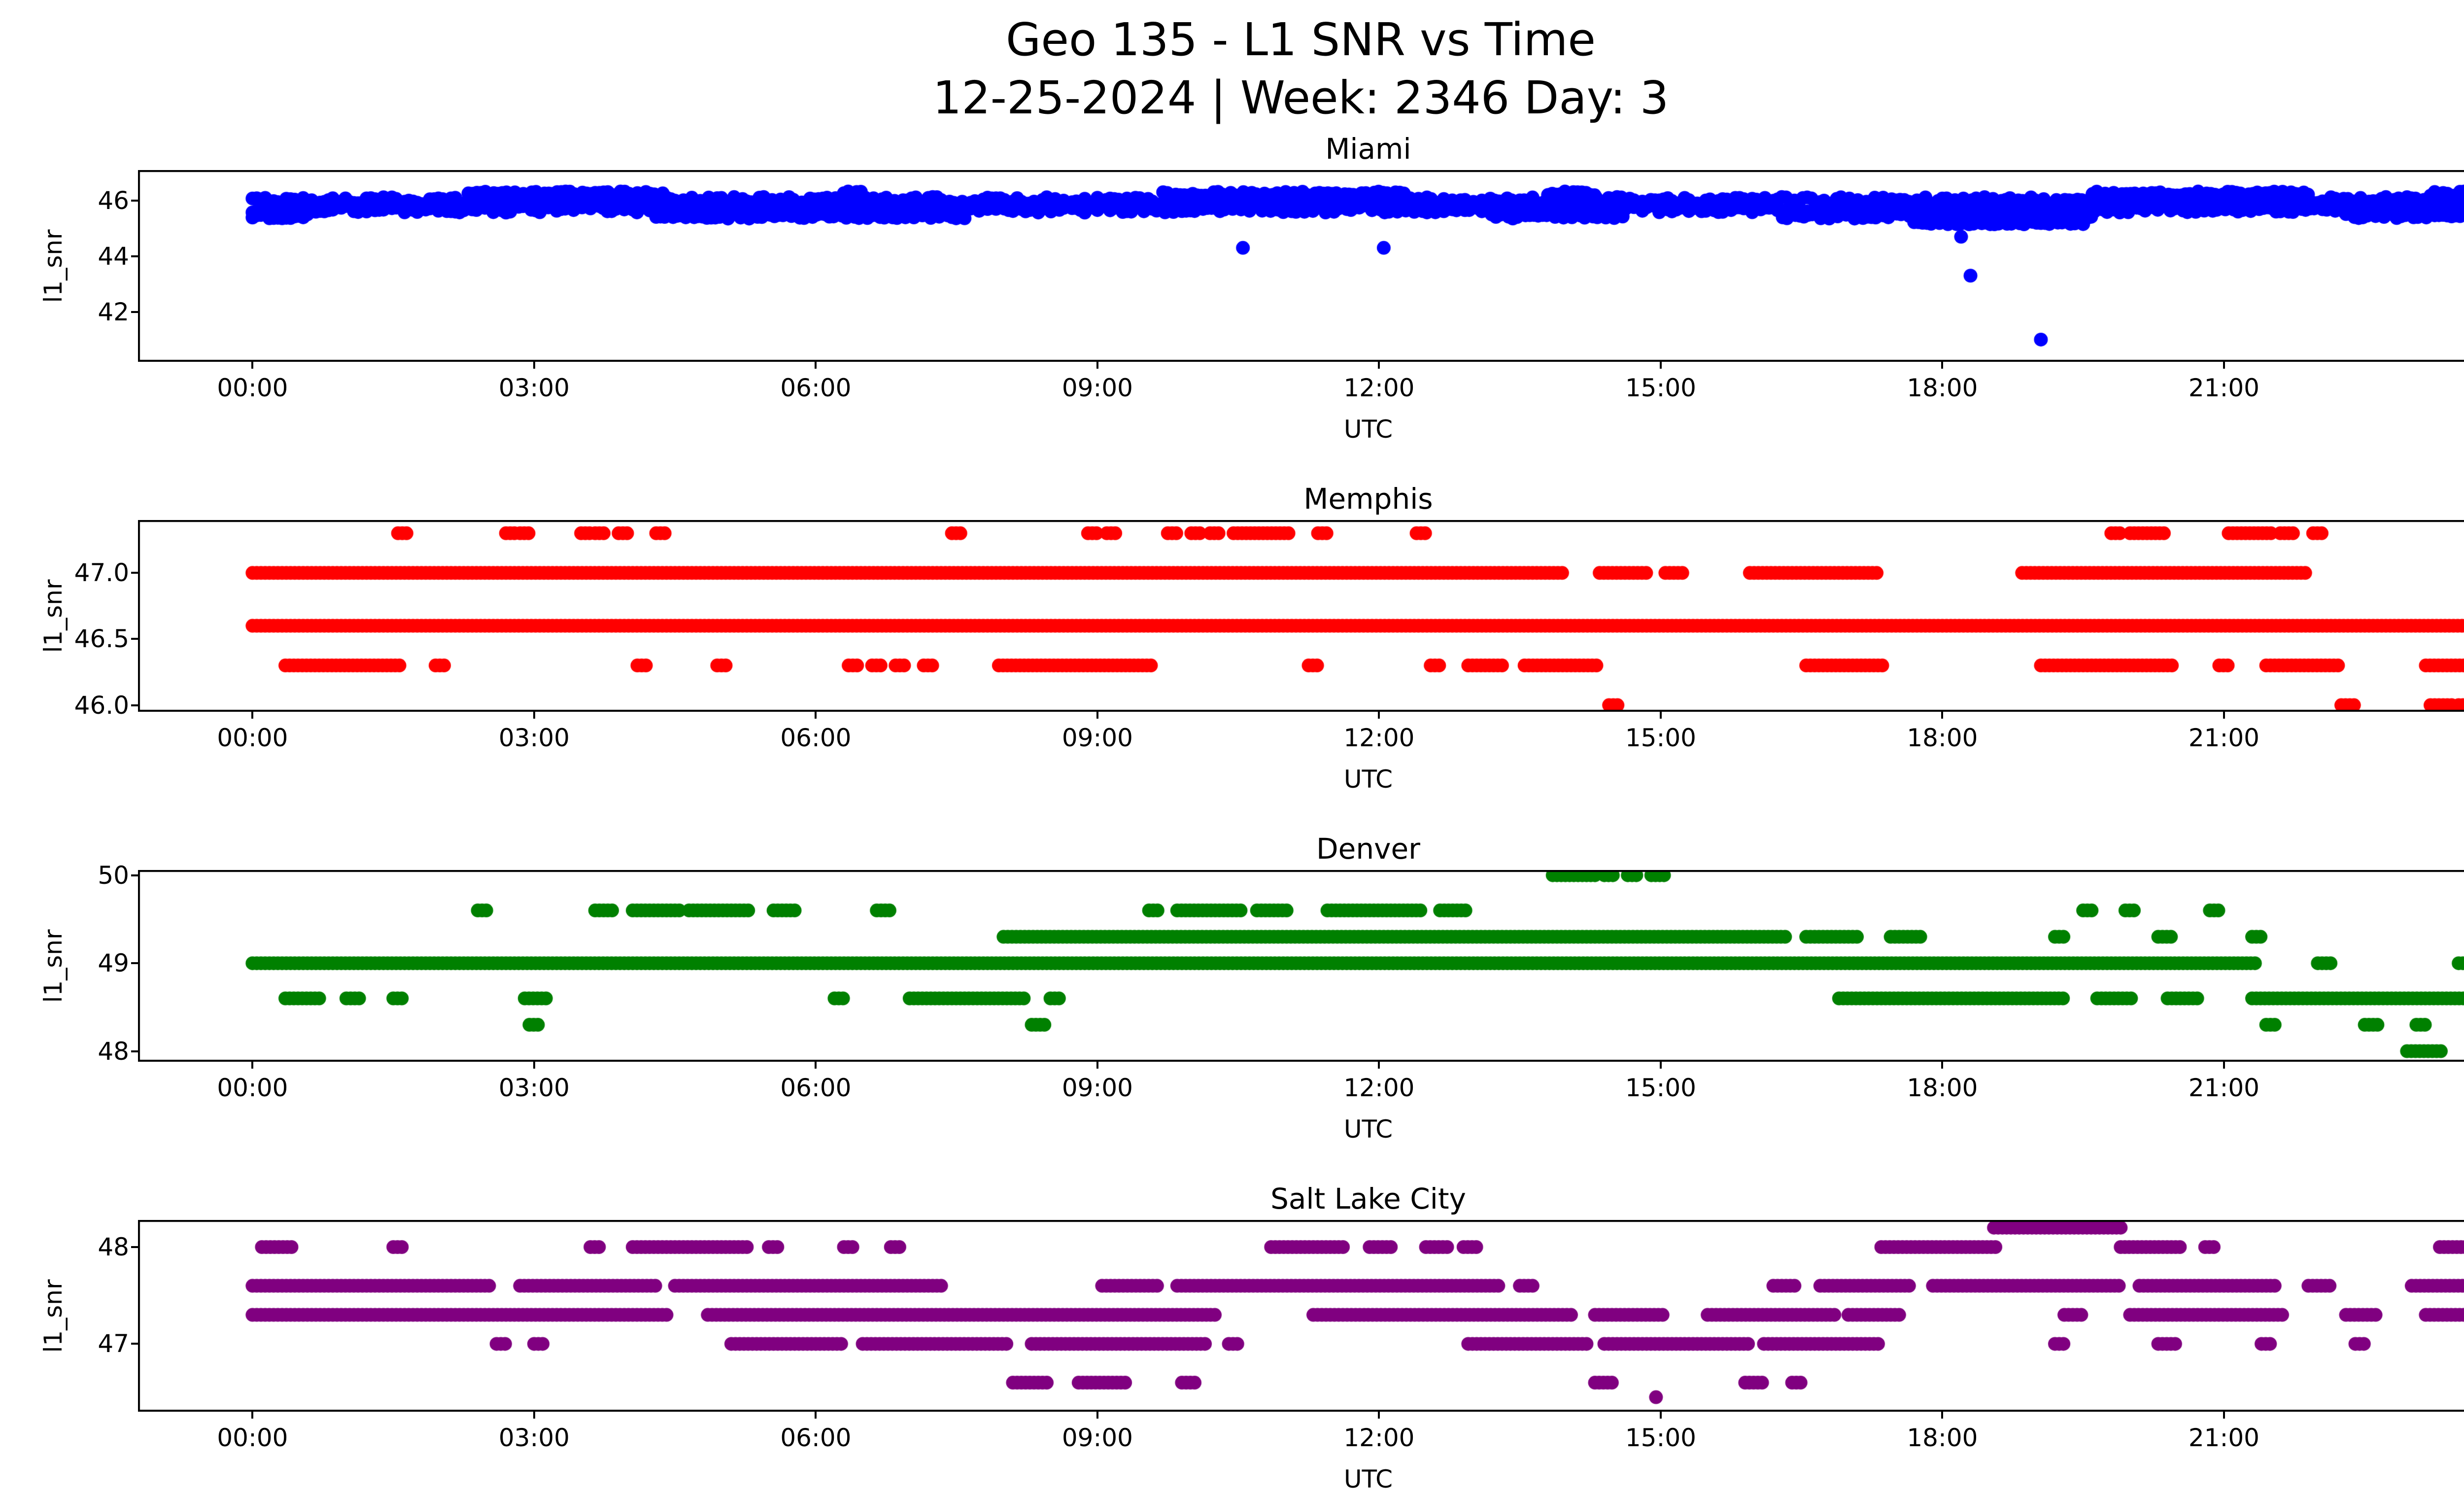  I want to click on x-axis-label-denver: UTC, so click(1368, 1129).